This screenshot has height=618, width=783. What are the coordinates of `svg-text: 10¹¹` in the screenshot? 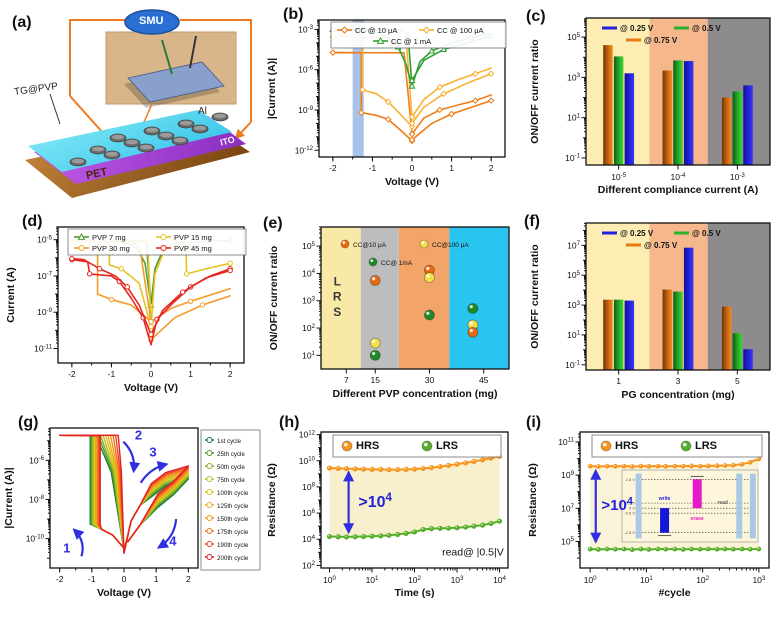 It's located at (566, 442).